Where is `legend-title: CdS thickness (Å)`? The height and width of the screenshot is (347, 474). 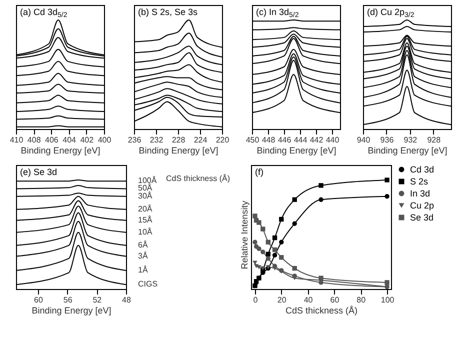 legend-title: CdS thickness (Å) is located at coordinates (198, 179).